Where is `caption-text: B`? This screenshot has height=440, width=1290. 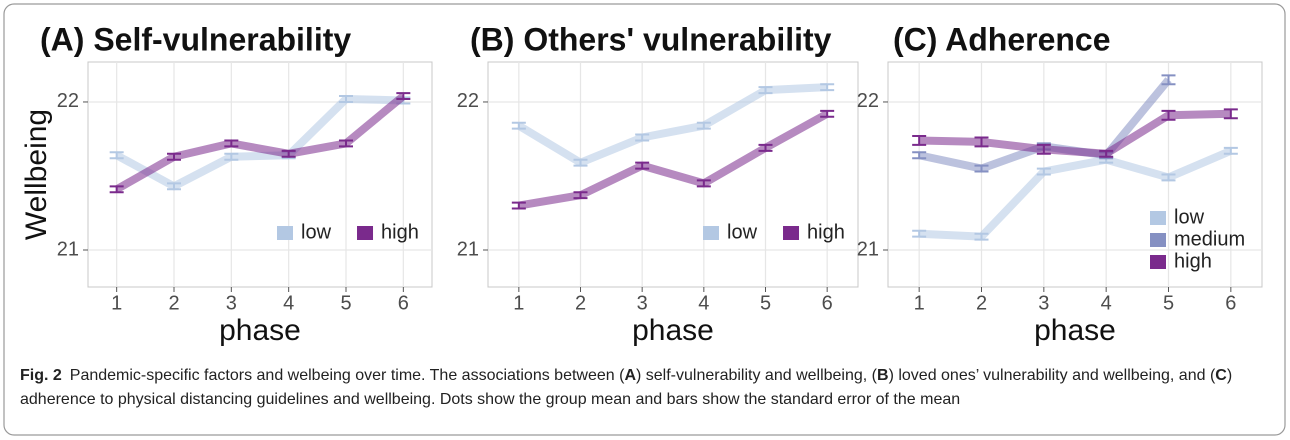 caption-text: B is located at coordinates (883, 375).